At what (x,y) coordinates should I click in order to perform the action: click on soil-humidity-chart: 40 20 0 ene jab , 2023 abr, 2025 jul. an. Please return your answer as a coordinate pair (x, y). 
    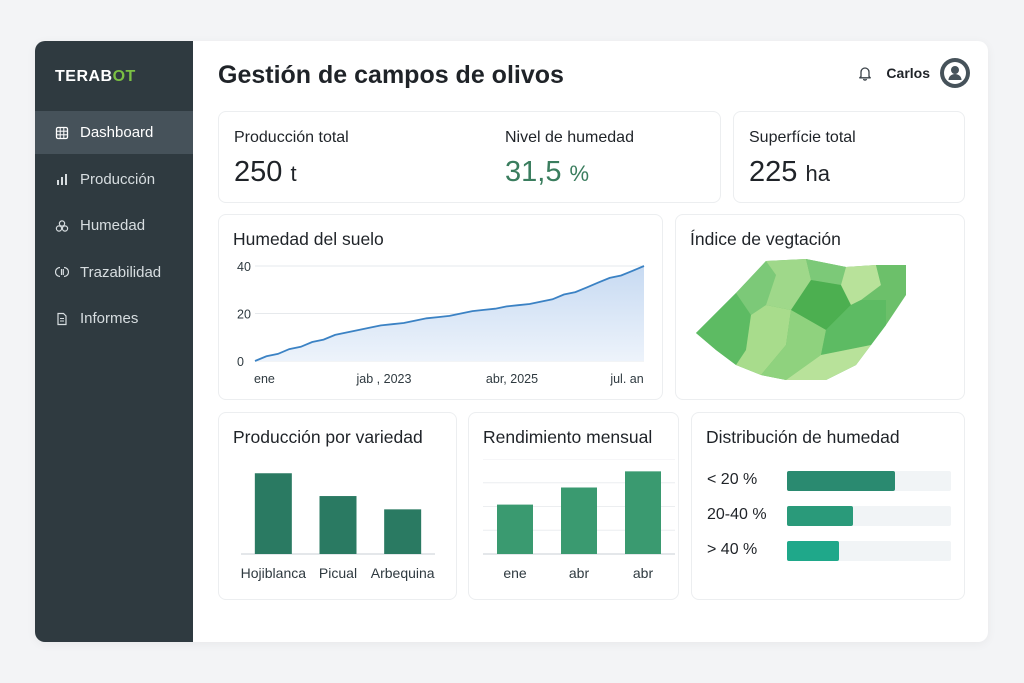
    Looking at the image, I should click on (441, 323).